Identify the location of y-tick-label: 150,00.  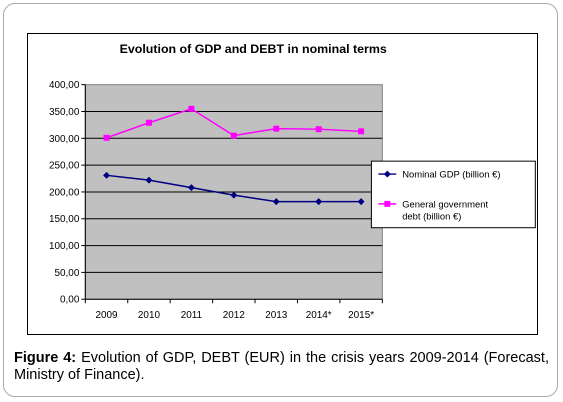
(64, 219).